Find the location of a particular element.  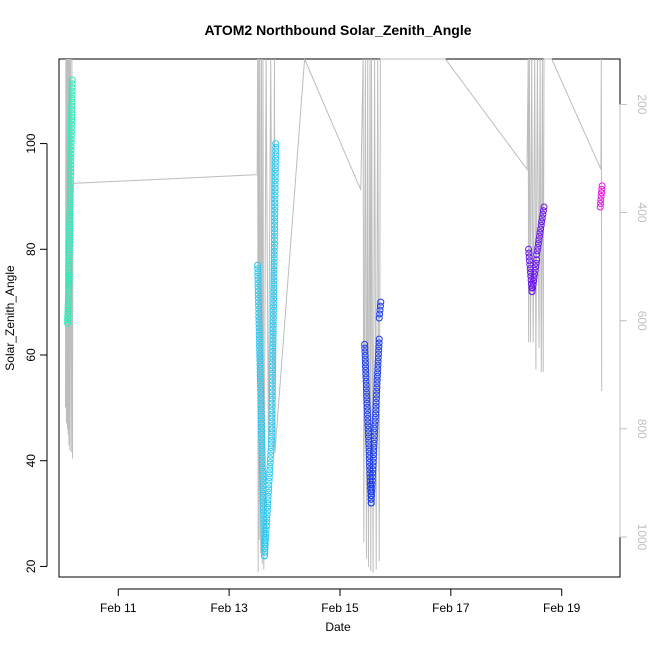

y-tick-label: 20 is located at coordinates (31, 566).